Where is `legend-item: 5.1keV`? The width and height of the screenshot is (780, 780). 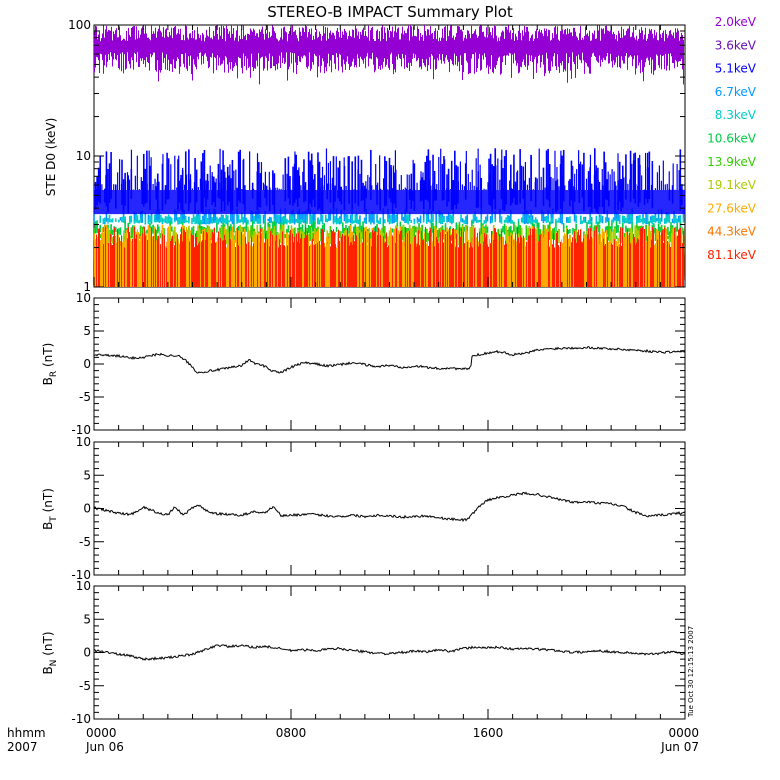 legend-item: 5.1keV is located at coordinates (736, 69).